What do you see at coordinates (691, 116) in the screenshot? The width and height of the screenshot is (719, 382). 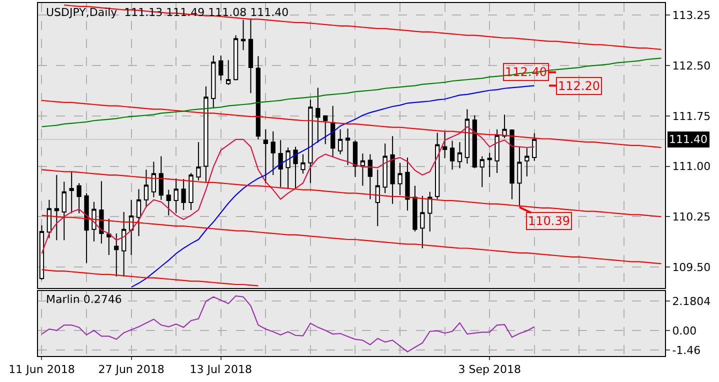 I see `y-tick-label: 111.75` at bounding box center [691, 116].